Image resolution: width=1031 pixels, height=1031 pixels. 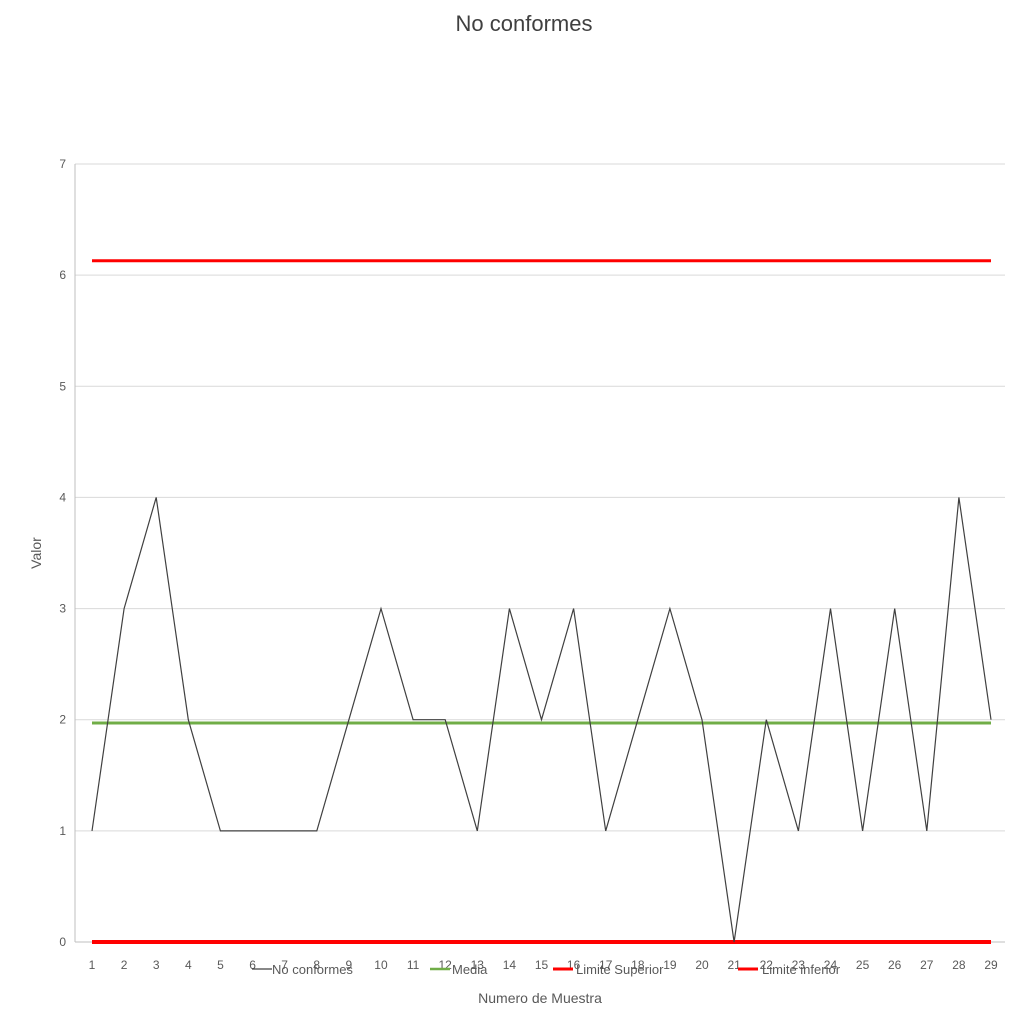 I want to click on legend-item: Media, so click(x=459, y=969).